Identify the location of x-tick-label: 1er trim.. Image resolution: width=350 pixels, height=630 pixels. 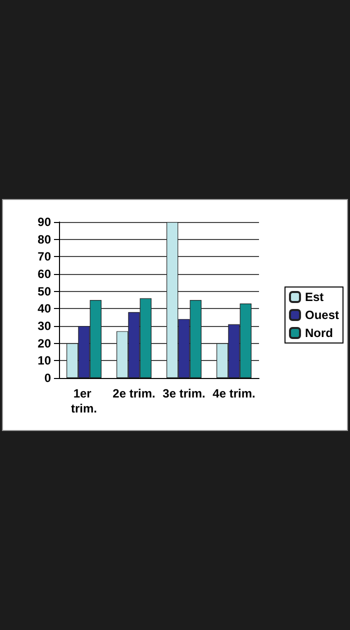
(84, 401).